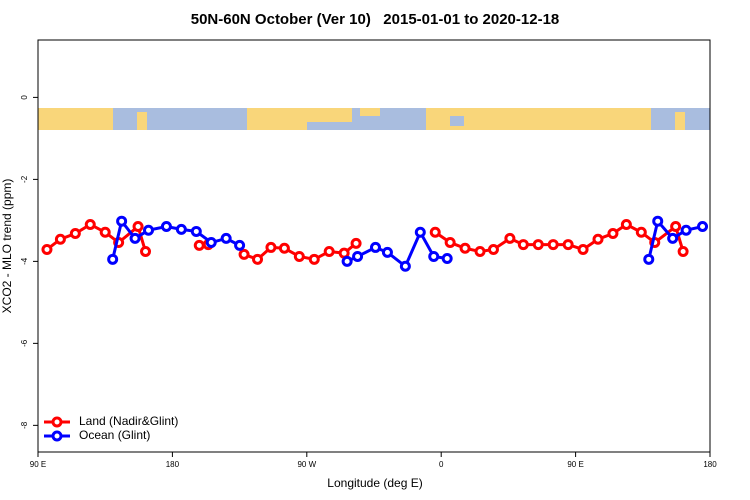 The width and height of the screenshot is (750, 500). Describe the element at coordinates (114, 435) in the screenshot. I see `legend-label: Ocean (Glint)` at that location.